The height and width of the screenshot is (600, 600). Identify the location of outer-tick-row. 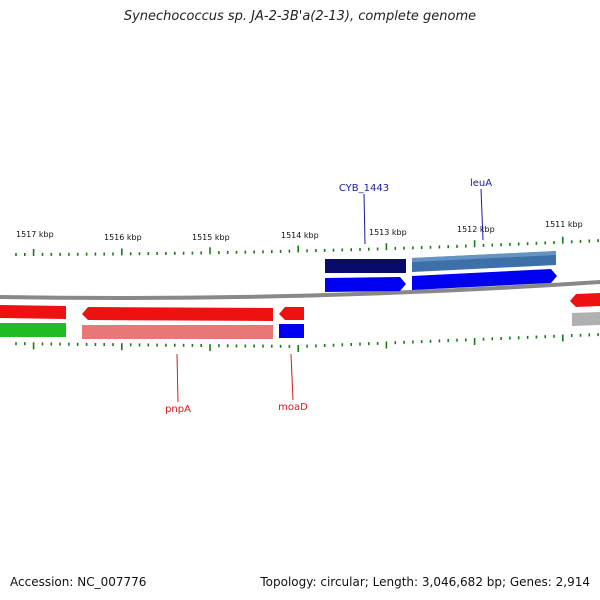
(307, 246).